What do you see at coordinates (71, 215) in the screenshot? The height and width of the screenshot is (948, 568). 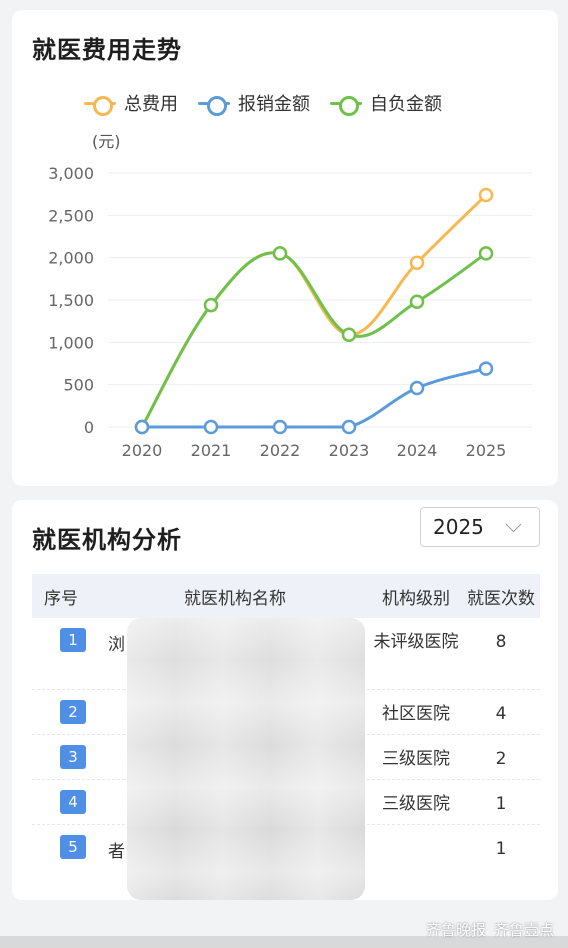 I see `y-tick-label: 2,500` at bounding box center [71, 215].